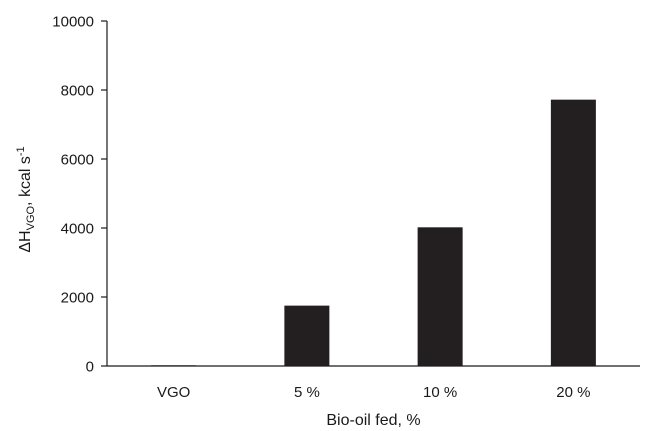 The width and height of the screenshot is (653, 431). Describe the element at coordinates (373, 420) in the screenshot. I see `x-axis-title: Bio-oil fed, %` at that location.